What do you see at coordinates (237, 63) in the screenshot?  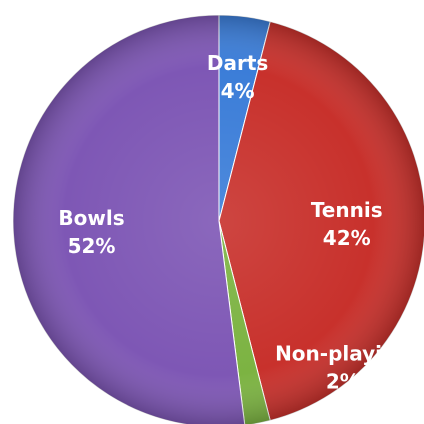 I see `slice-label-darts: Darts` at bounding box center [237, 63].